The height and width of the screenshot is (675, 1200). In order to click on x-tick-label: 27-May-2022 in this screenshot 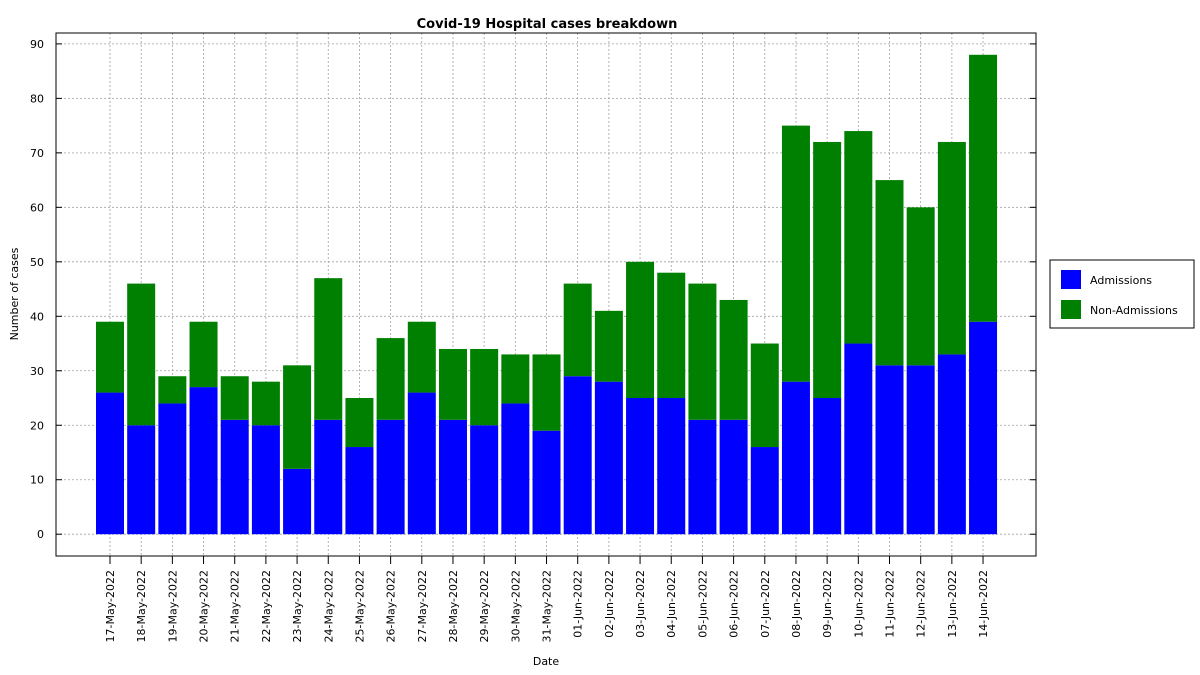, I will do `click(422, 606)`.